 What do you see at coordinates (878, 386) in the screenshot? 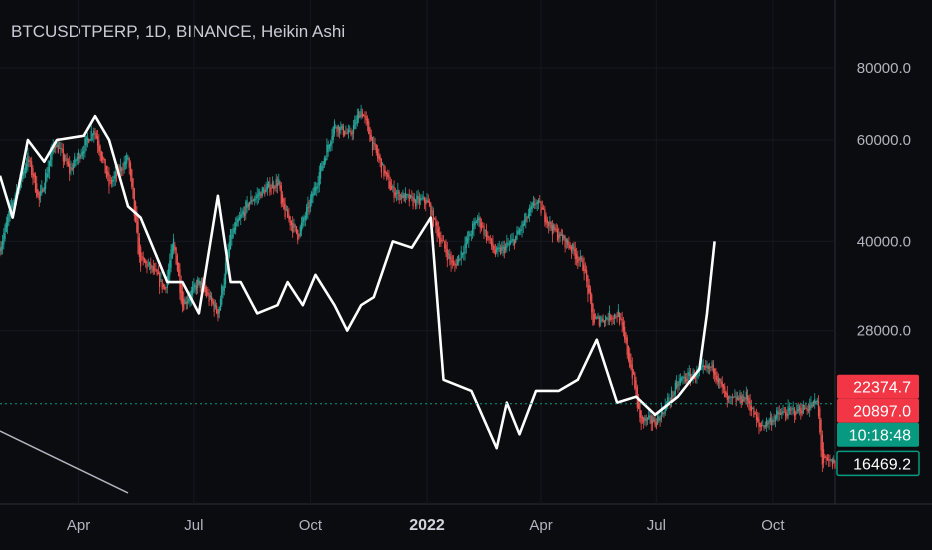
I see `price-label: 22374.7` at bounding box center [878, 386].